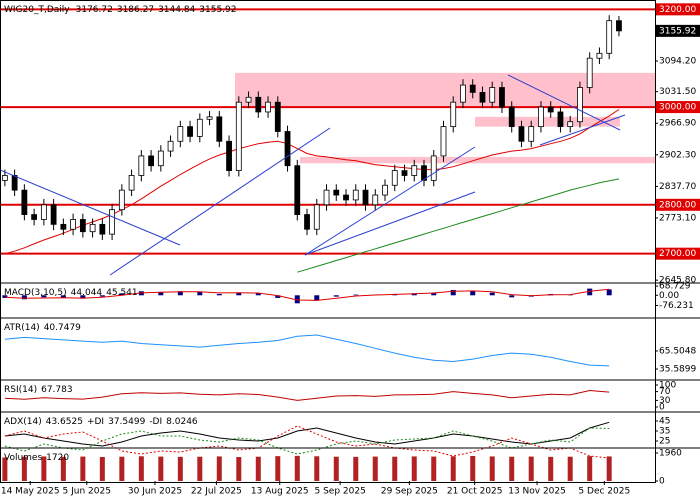 Image resolution: width=700 pixels, height=500 pixels. What do you see at coordinates (664, 442) in the screenshot?
I see `y-tick-label: 25` at bounding box center [664, 442].